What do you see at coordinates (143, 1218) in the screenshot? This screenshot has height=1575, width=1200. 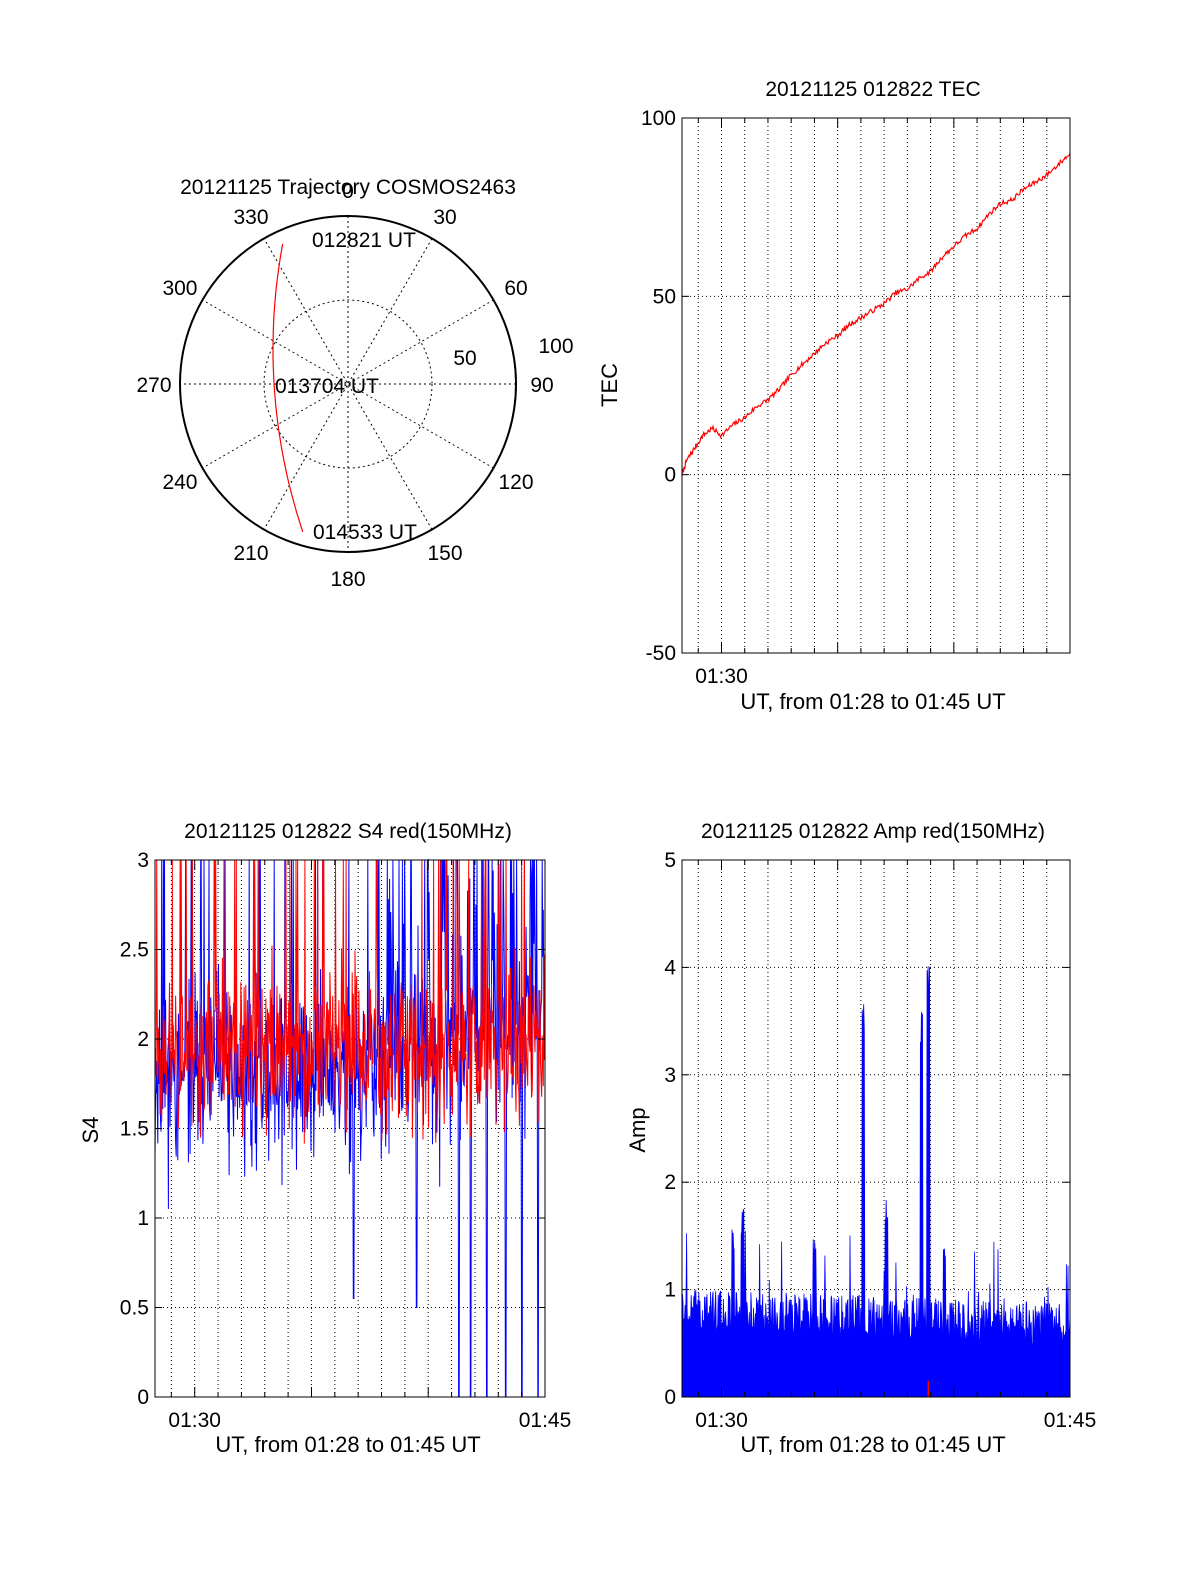 I see `s4-ytick-label: 1` at bounding box center [143, 1218].